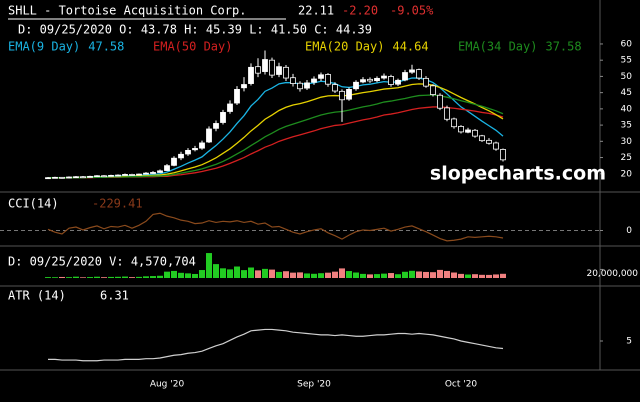 The image size is (640, 402). Describe the element at coordinates (106, 47) in the screenshot. I see `legend-value: 47.58` at that location.